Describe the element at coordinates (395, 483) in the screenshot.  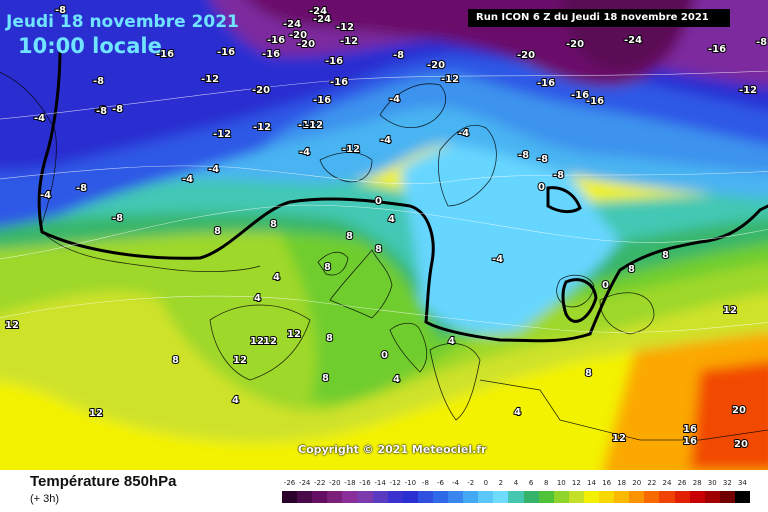
I see `scale-label: -12` at that location.